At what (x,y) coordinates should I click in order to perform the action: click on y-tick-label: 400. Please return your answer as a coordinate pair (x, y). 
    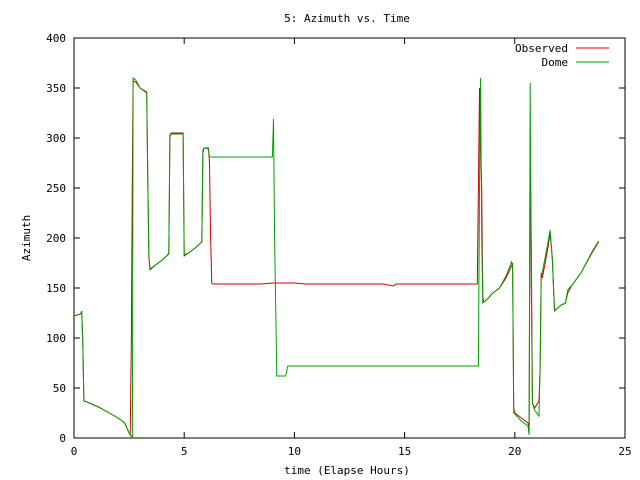
    Looking at the image, I should click on (56, 38).